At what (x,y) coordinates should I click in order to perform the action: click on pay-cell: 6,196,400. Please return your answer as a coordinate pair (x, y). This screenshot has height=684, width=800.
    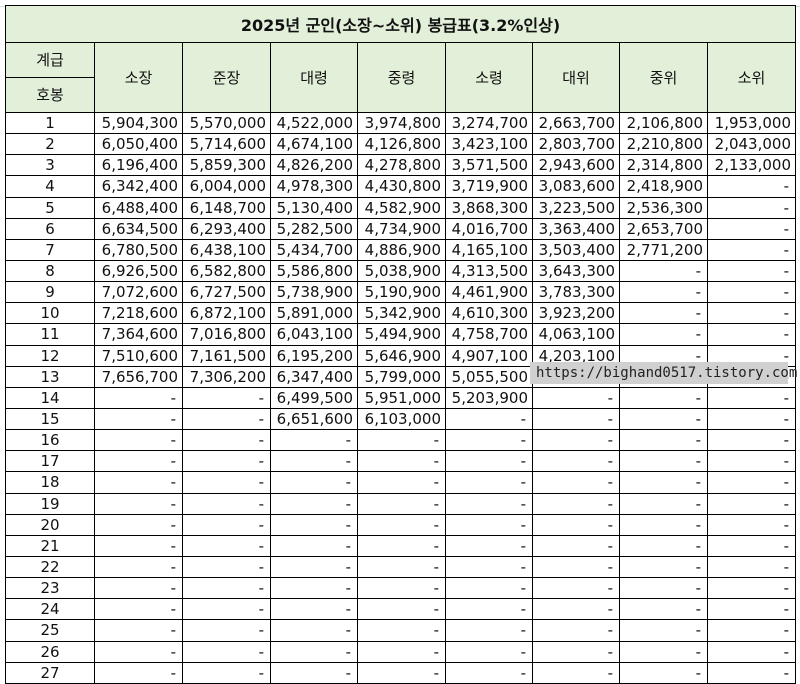
    Looking at the image, I should click on (138, 165).